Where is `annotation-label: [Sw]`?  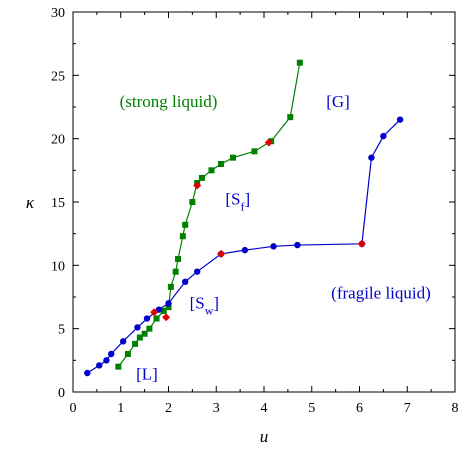
annotation-label: [Sw] is located at coordinates (204, 305).